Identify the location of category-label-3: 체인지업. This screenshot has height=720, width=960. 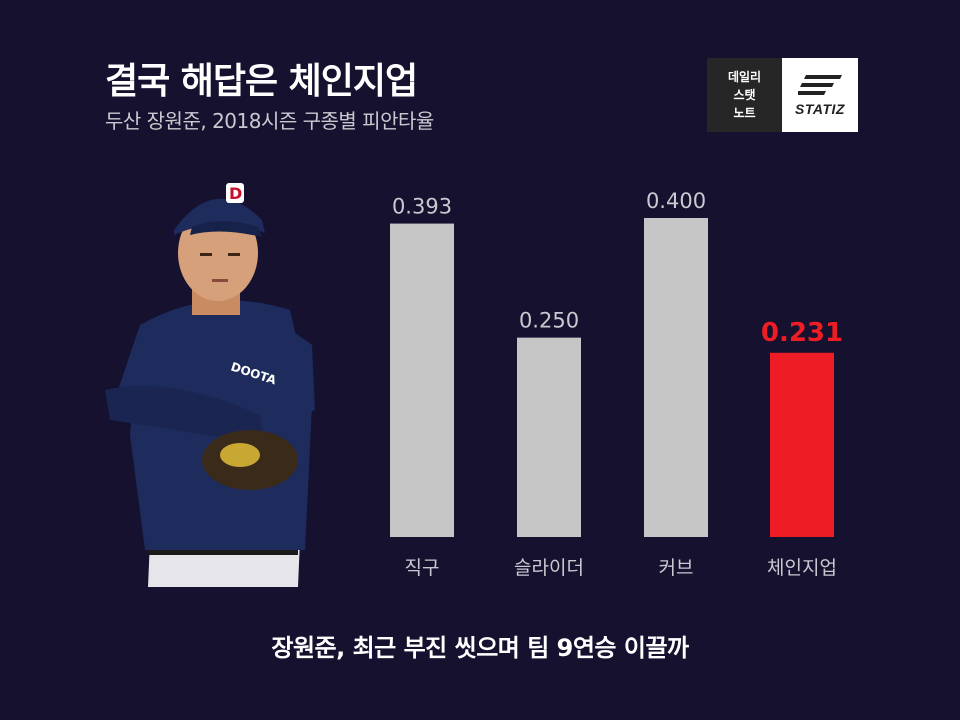
(802, 568).